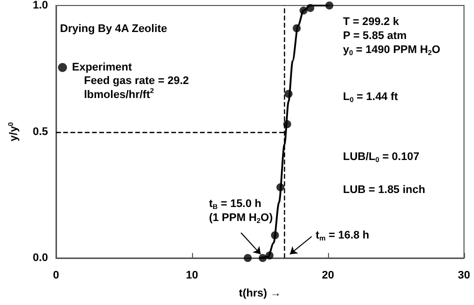 This screenshot has width=474, height=305. I want to click on y-tick-label: 0.0, so click(40, 258).